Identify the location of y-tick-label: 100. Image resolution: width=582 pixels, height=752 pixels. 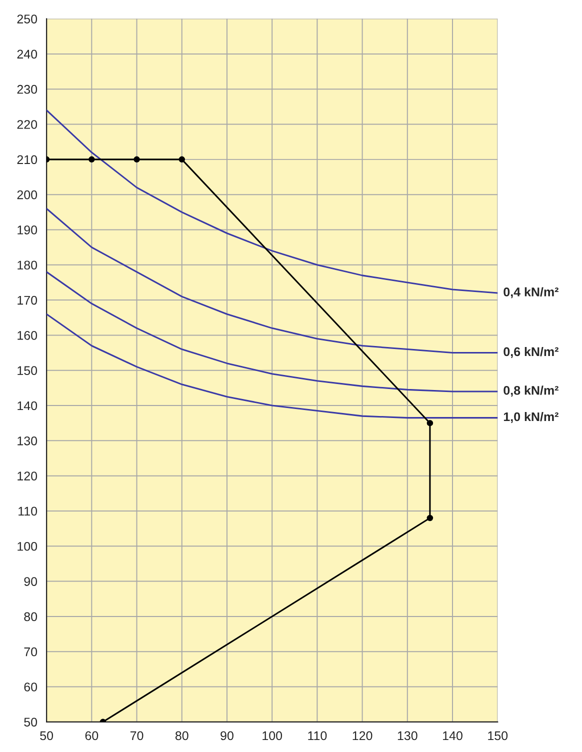
(28, 546).